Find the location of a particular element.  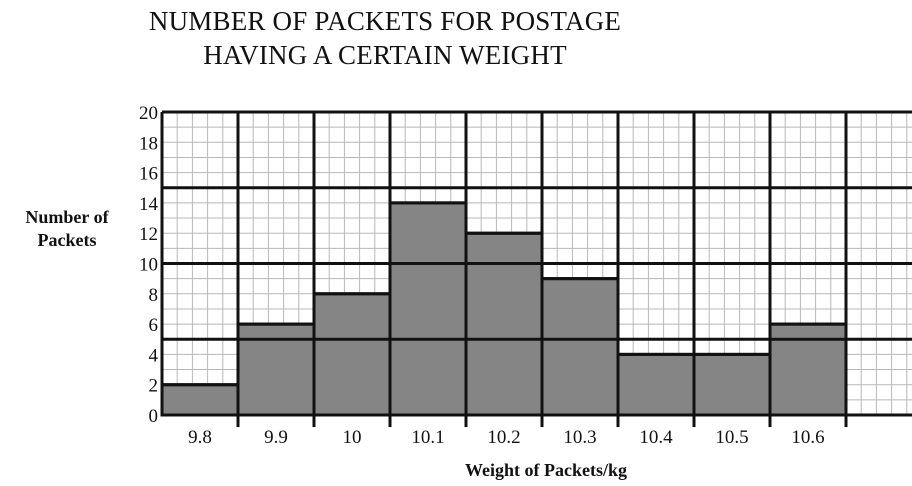

bar-10.5 is located at coordinates (732, 384).